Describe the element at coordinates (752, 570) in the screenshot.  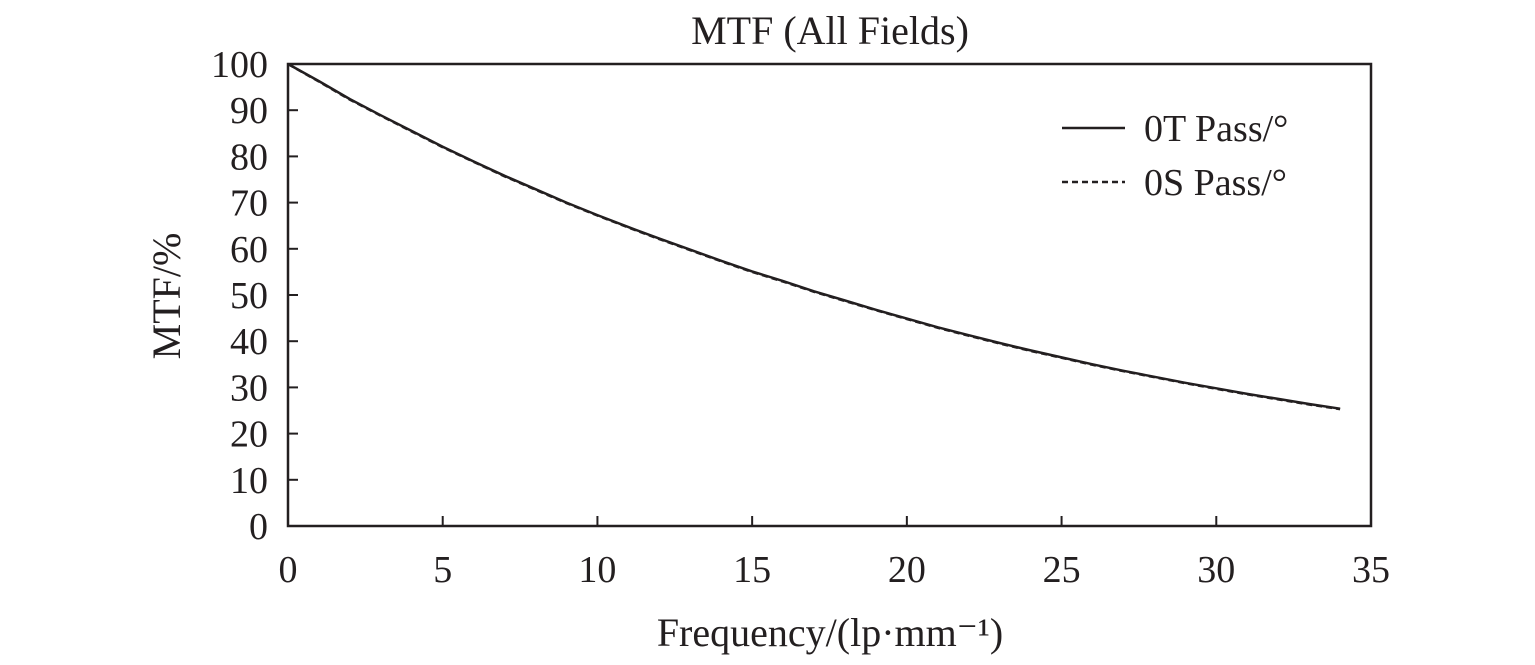
I see `x-tick-label: 15` at that location.